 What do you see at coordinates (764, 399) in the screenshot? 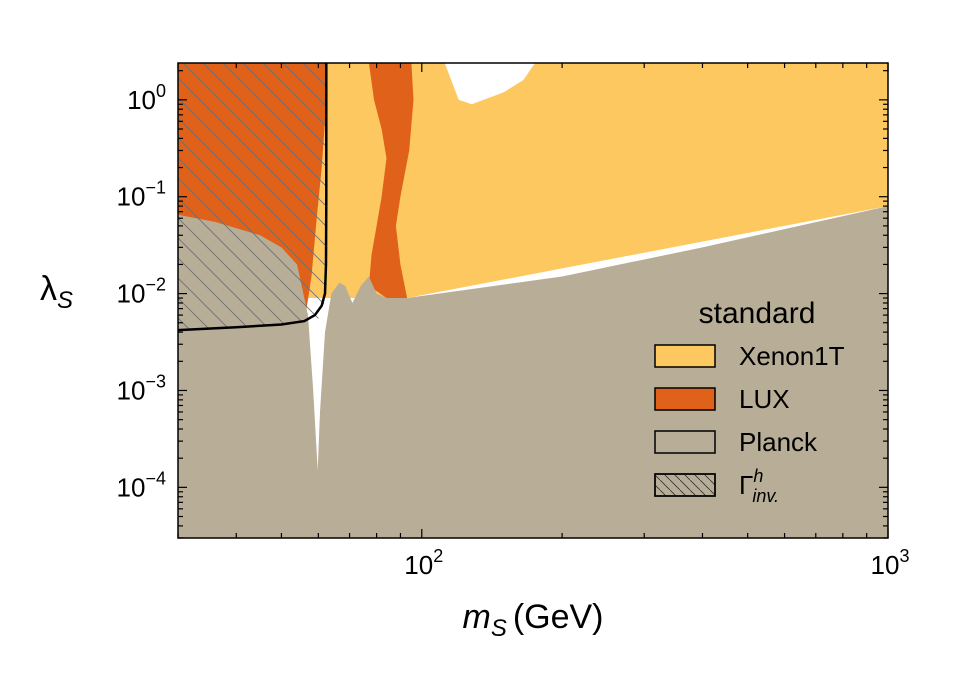
I see `legend-label-lux: LUX` at bounding box center [764, 399].